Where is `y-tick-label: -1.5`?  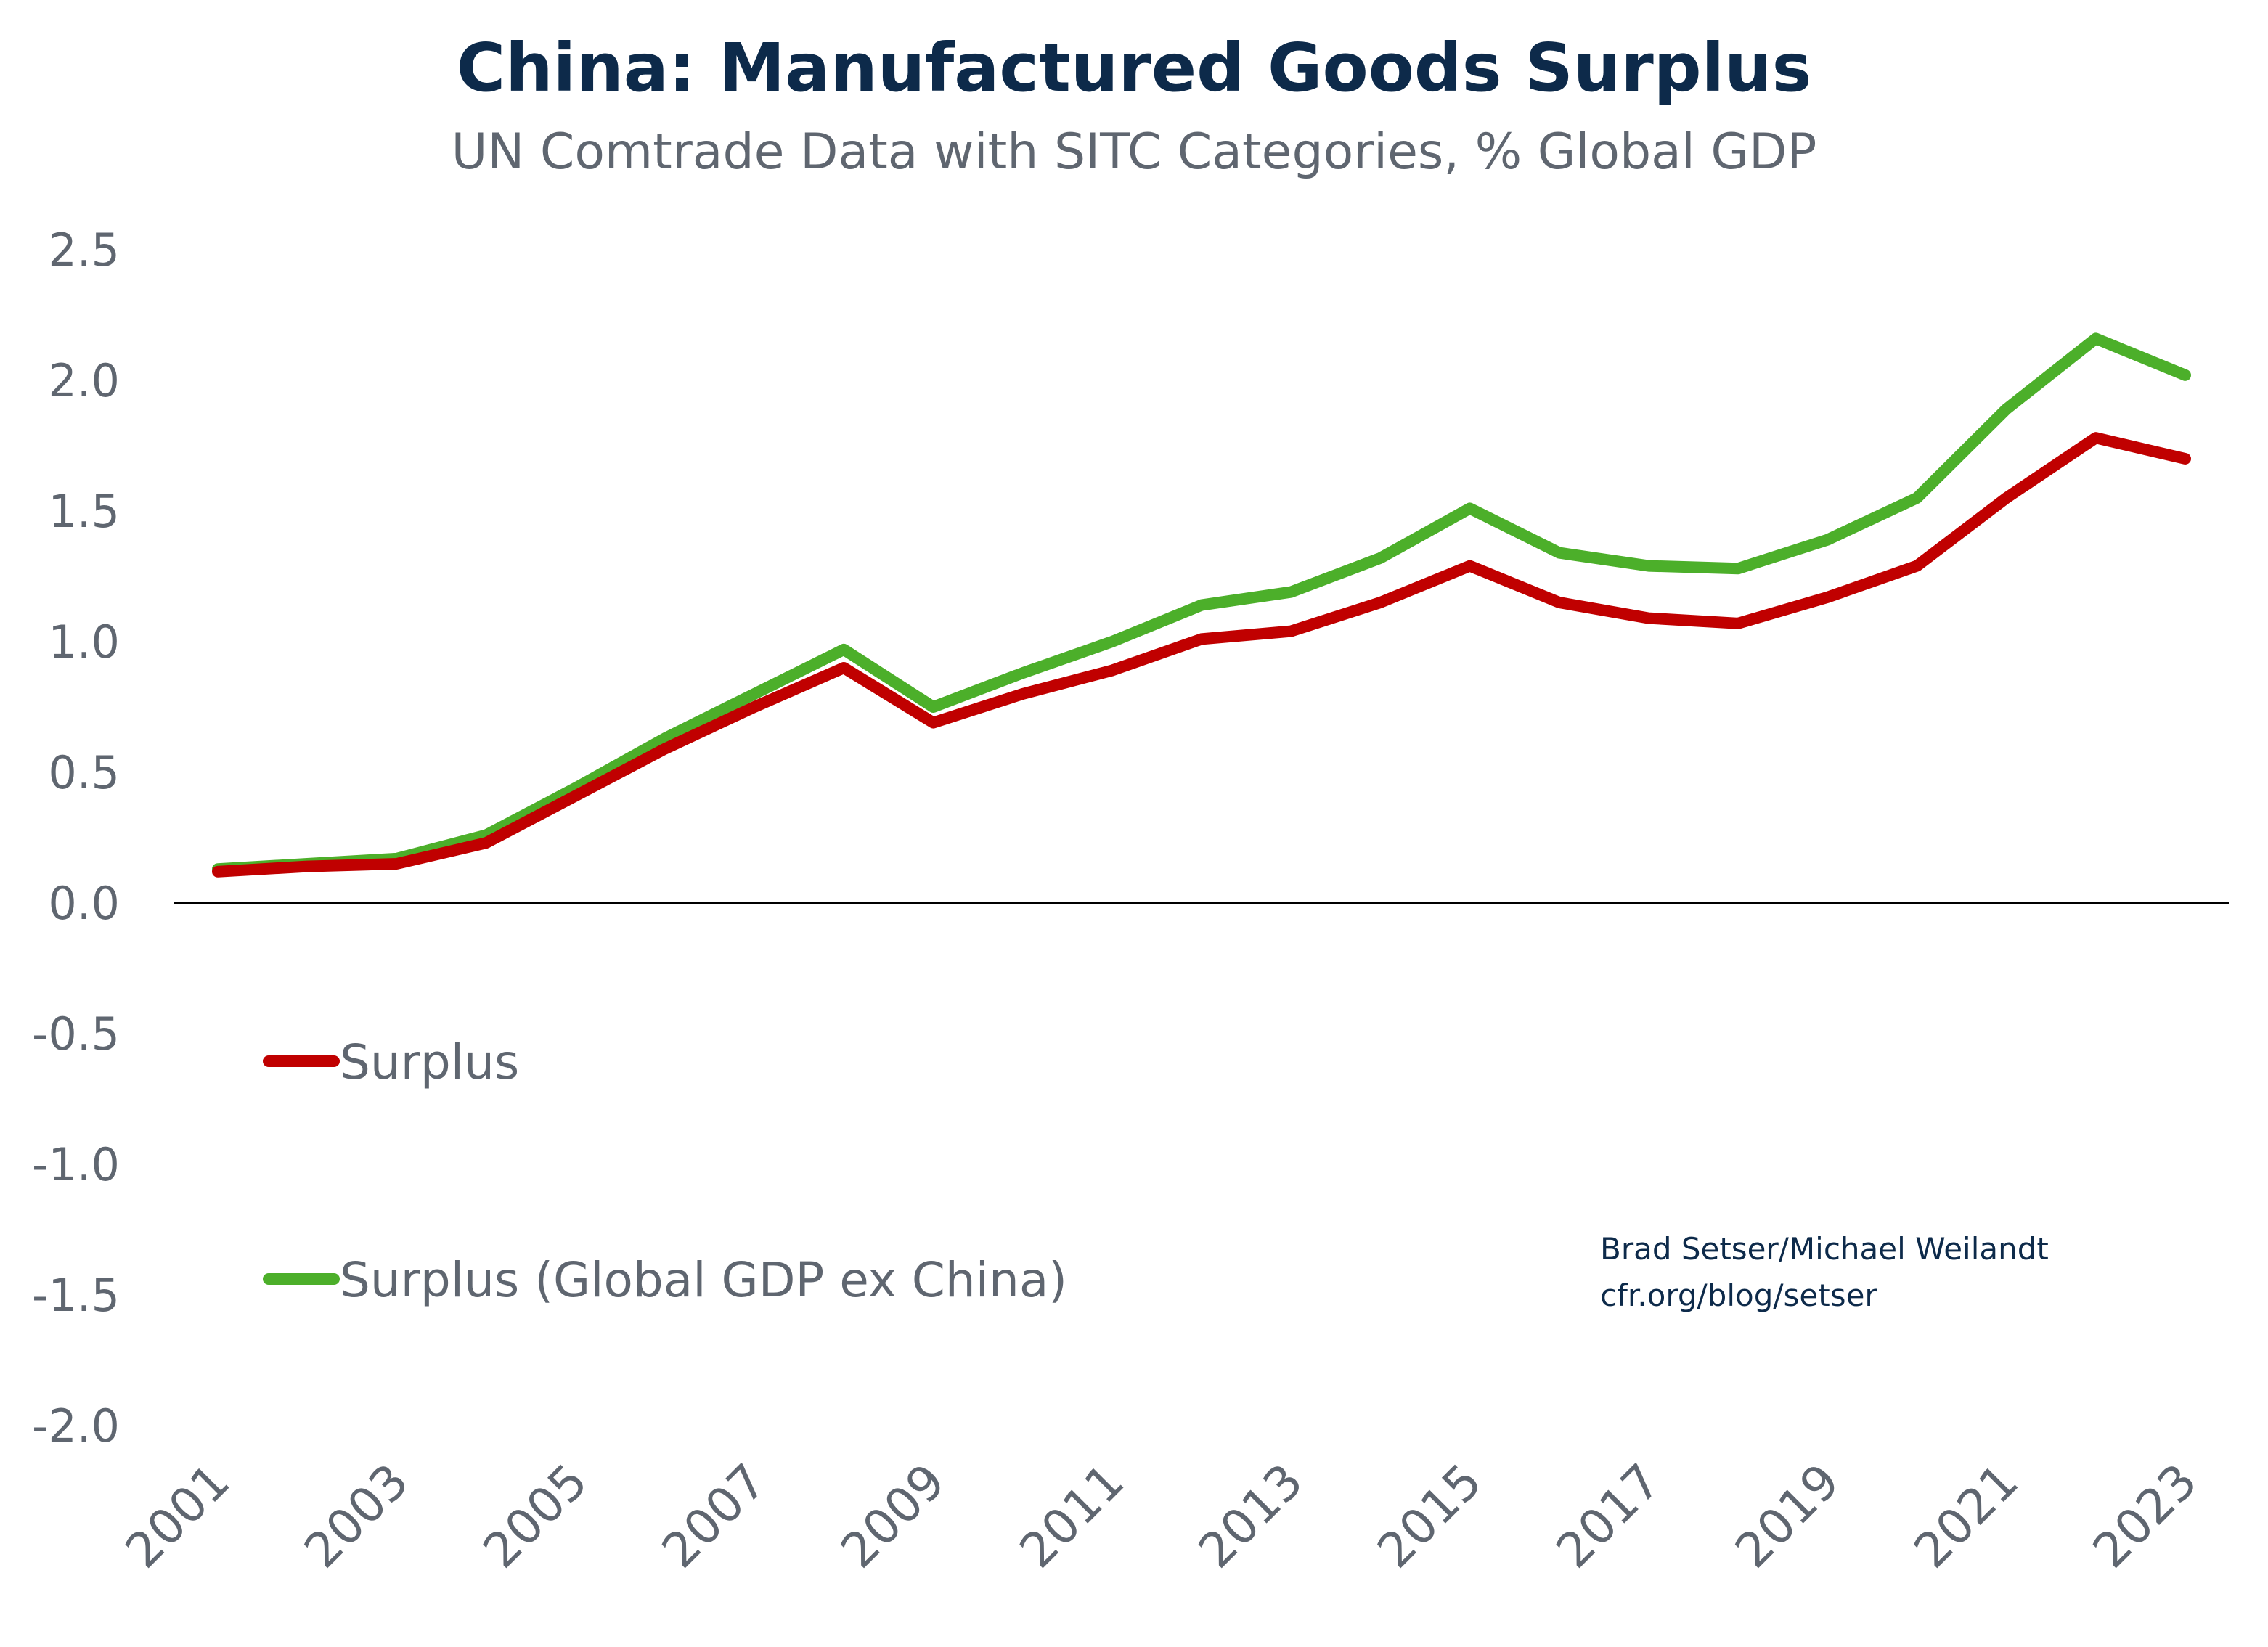
y-tick-label: -1.5 is located at coordinates (76, 1295).